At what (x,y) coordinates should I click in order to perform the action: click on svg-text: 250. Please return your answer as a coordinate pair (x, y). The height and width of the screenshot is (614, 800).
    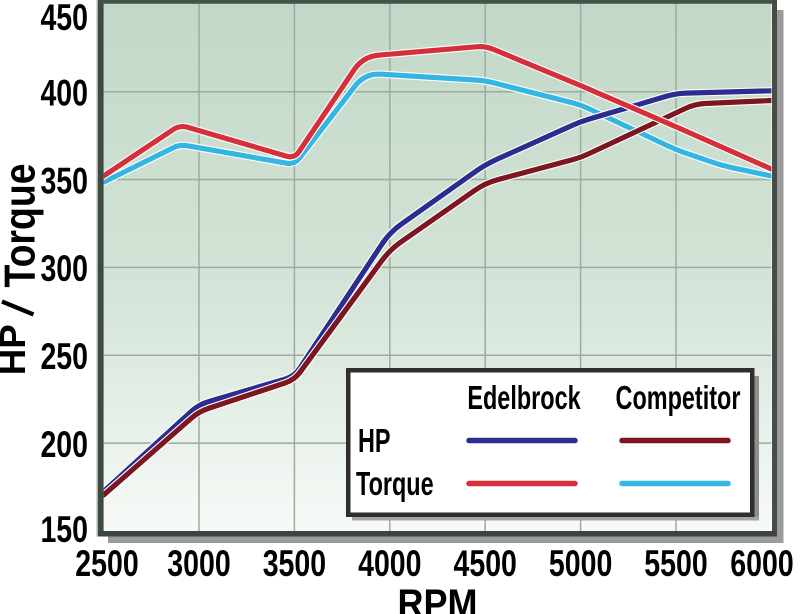
    Looking at the image, I should click on (64, 357).